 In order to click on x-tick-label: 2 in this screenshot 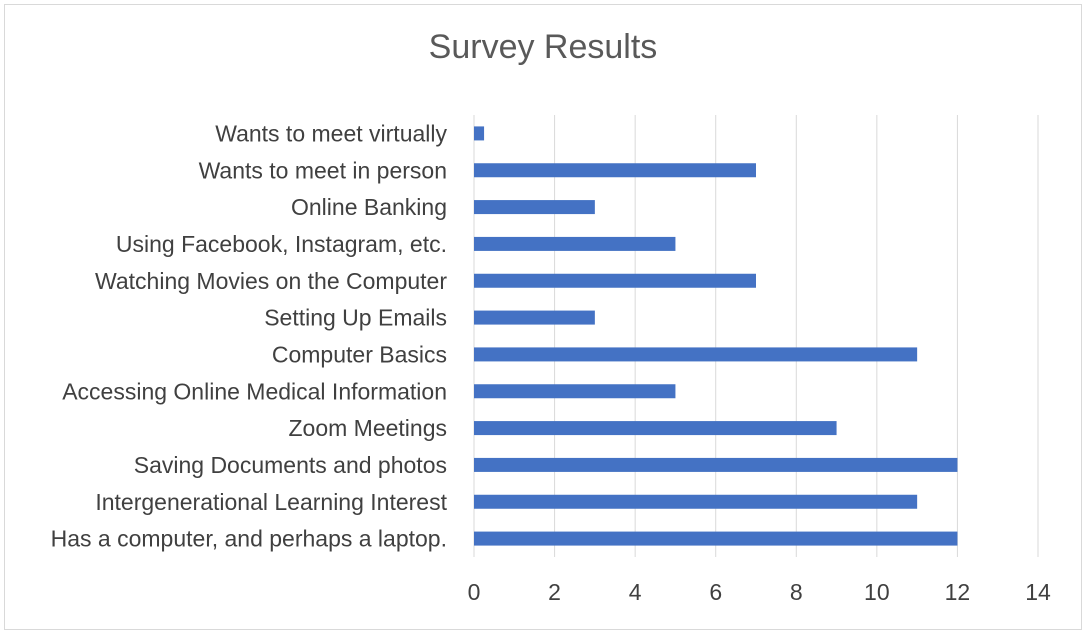, I will do `click(554, 592)`.